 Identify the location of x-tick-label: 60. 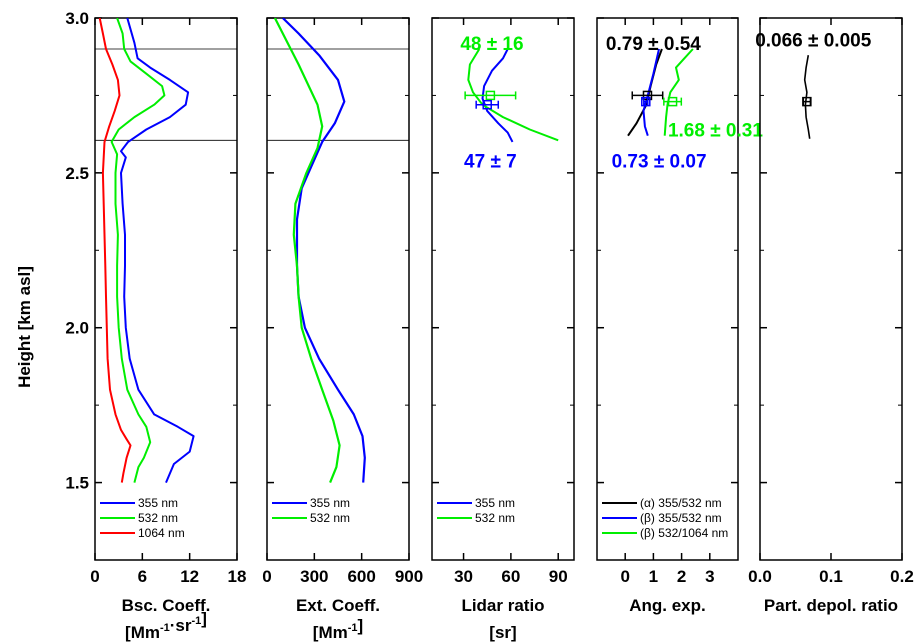
(510, 576).